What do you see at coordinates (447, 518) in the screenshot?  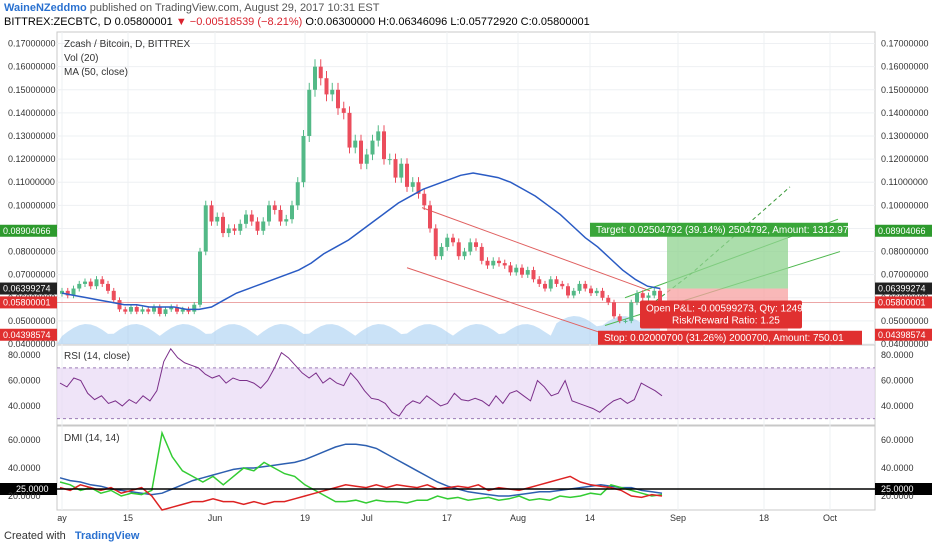 I see `time-axis-tick: 17` at bounding box center [447, 518].